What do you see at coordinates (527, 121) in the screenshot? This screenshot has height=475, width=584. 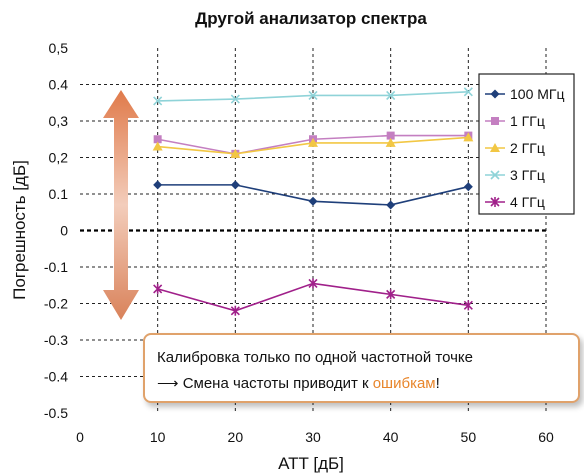 I see `legend-label: 1 ГГц` at bounding box center [527, 121].